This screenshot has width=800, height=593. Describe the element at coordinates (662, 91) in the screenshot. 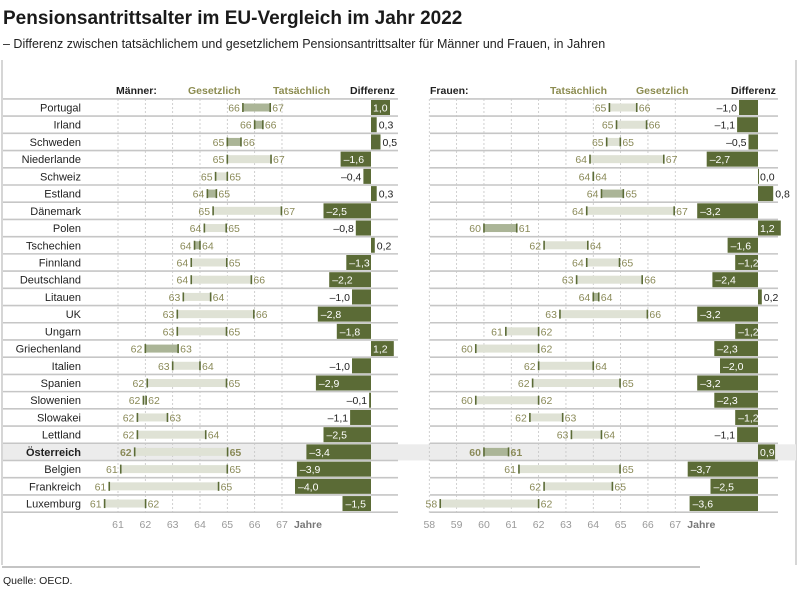

I see `column-header-right: Gesetzlich` at that location.